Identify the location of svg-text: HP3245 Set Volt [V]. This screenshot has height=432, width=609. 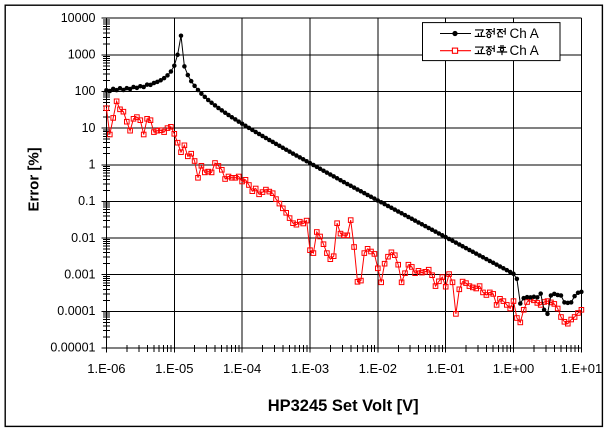
(343, 406).